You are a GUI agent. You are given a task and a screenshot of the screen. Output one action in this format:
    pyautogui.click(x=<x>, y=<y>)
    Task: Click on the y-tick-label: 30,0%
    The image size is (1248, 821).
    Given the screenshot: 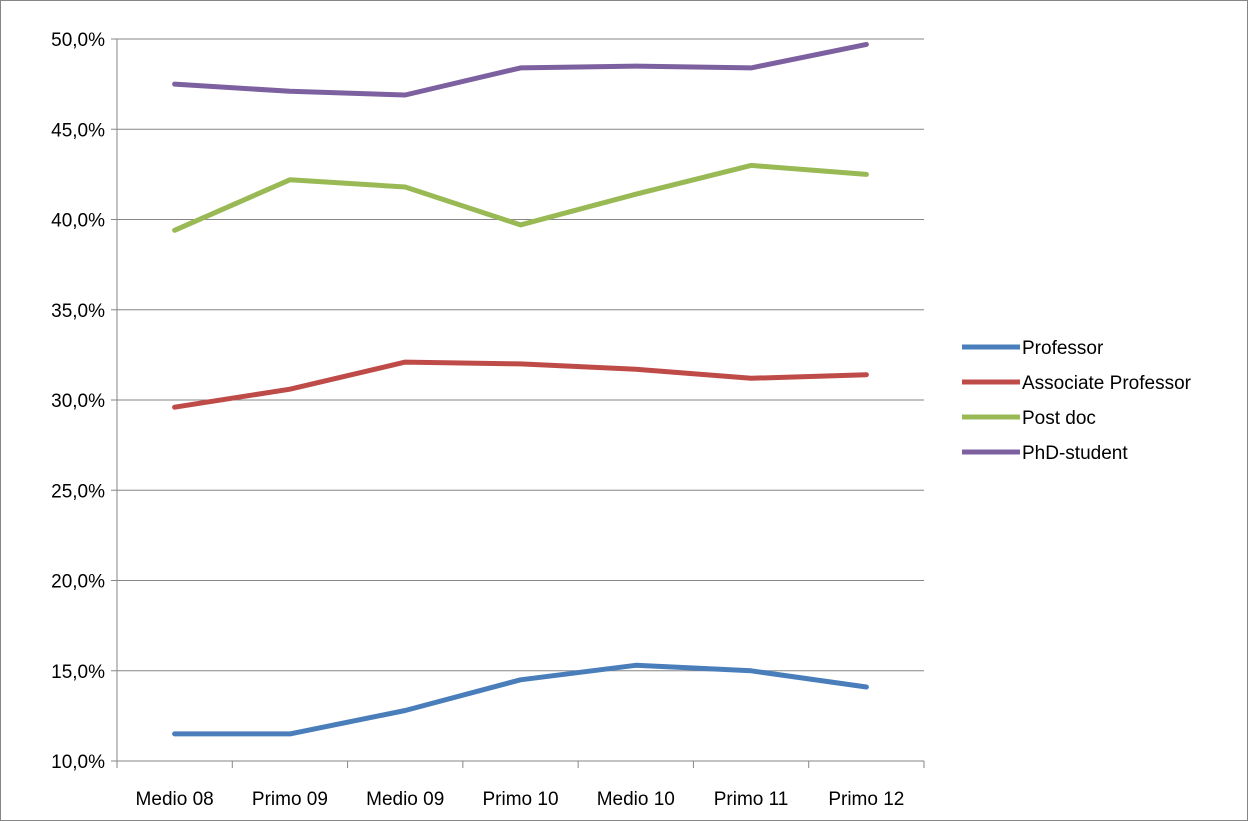 What is the action you would take?
    pyautogui.click(x=78, y=401)
    